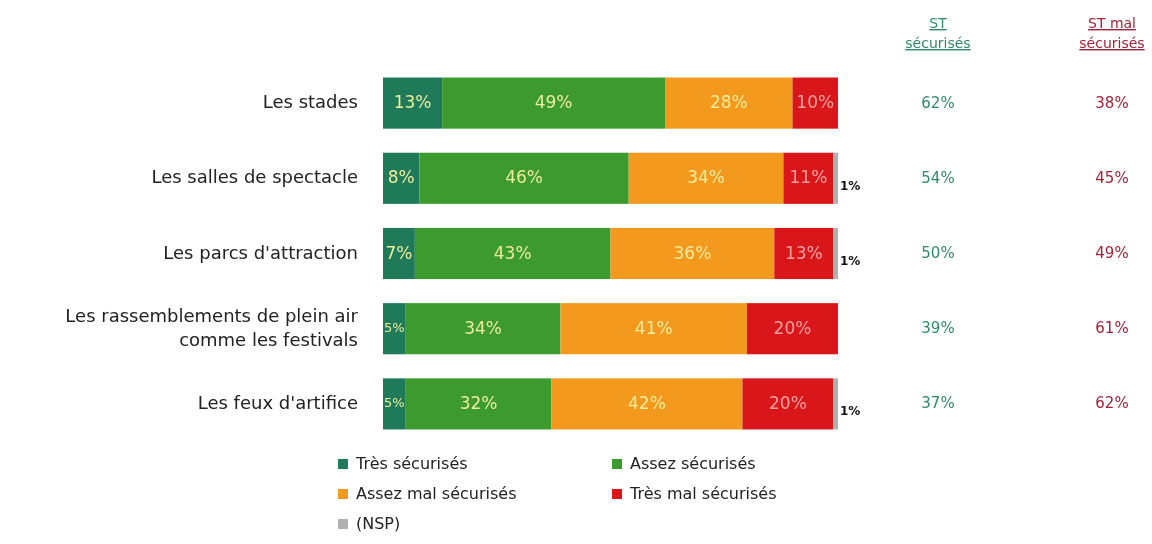  What do you see at coordinates (212, 327) in the screenshot?
I see `y-tick-label: Les rassemblements de plein air comme les festivals` at bounding box center [212, 327].